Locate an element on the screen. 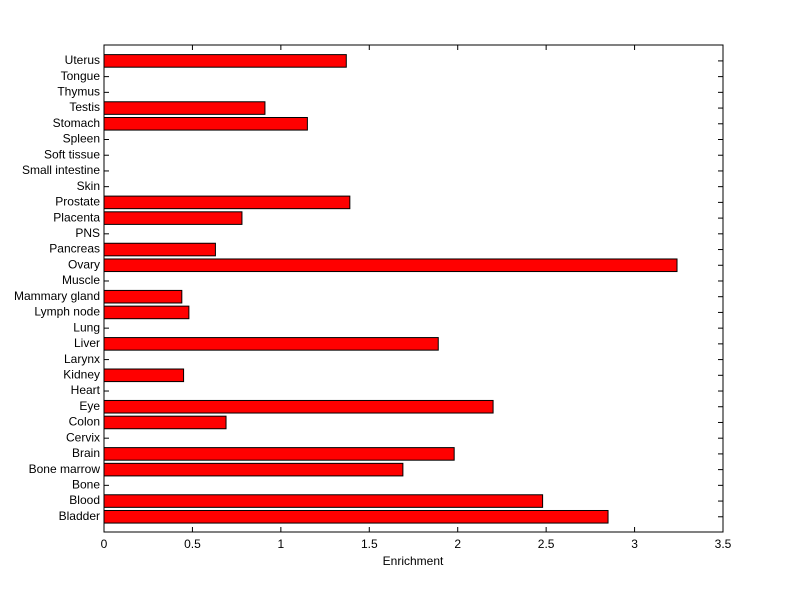  x-tick-label: 2 is located at coordinates (457, 544).